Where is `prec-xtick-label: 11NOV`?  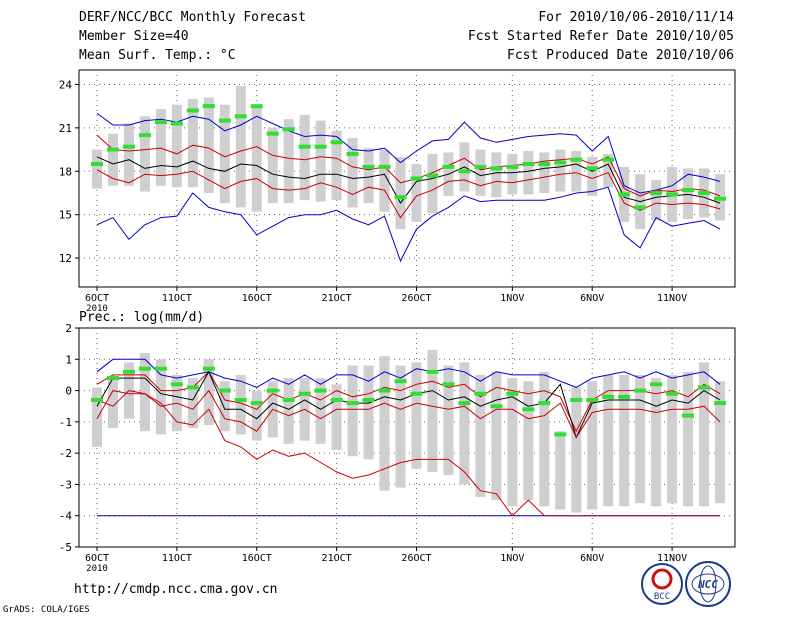
prec-xtick-label: 11NOV is located at coordinates (672, 558).